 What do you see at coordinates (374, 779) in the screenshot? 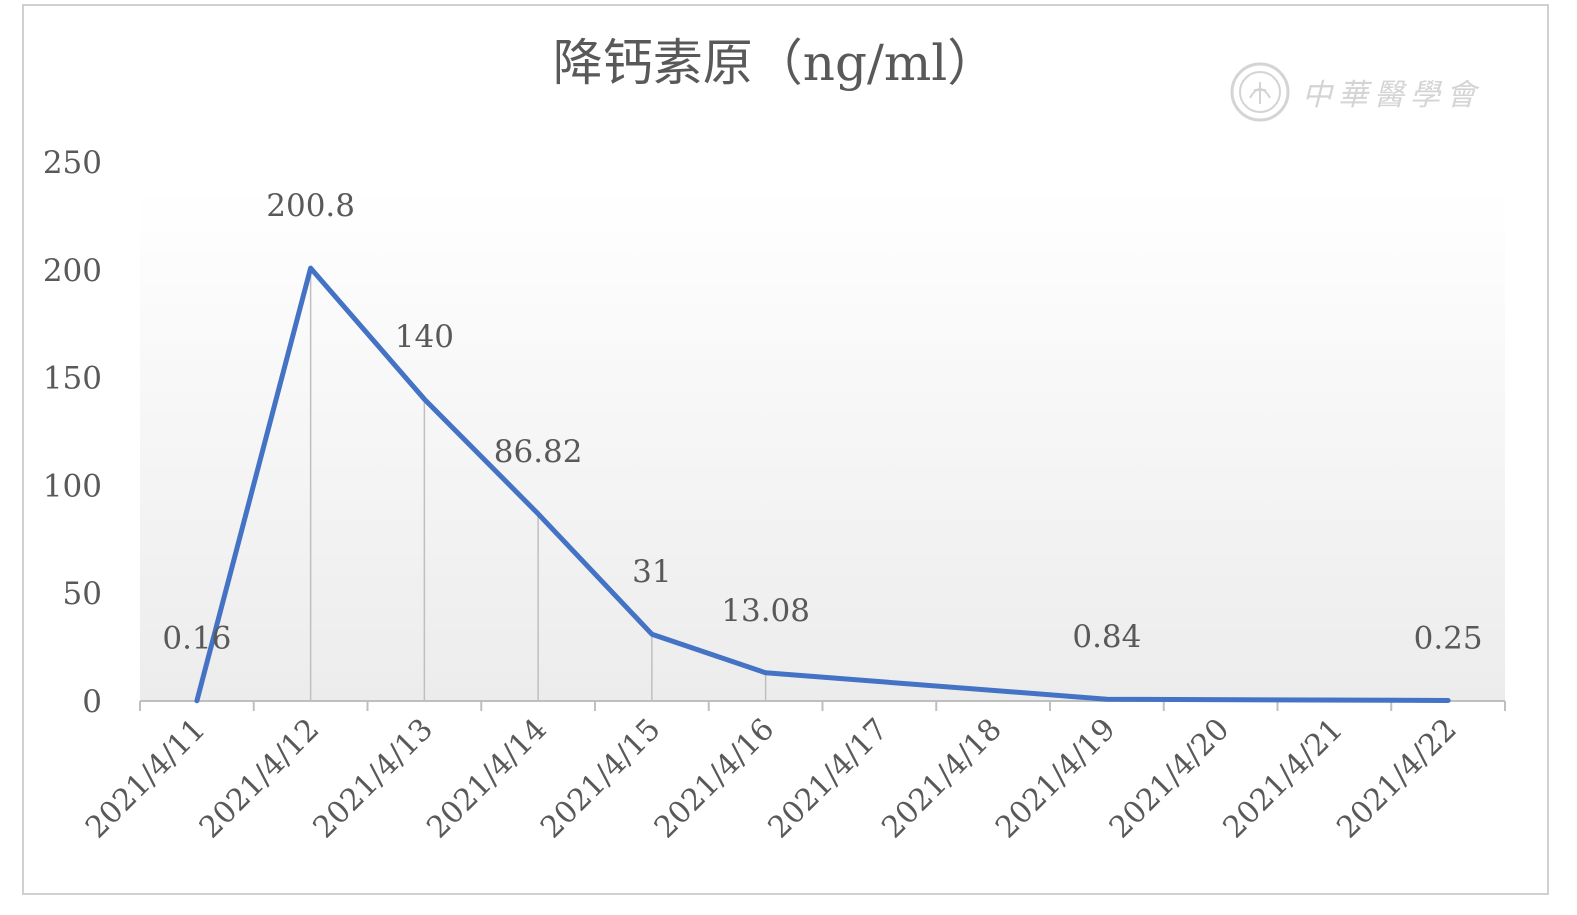
I see `x-tick-label: 2021/4/13` at bounding box center [374, 779].